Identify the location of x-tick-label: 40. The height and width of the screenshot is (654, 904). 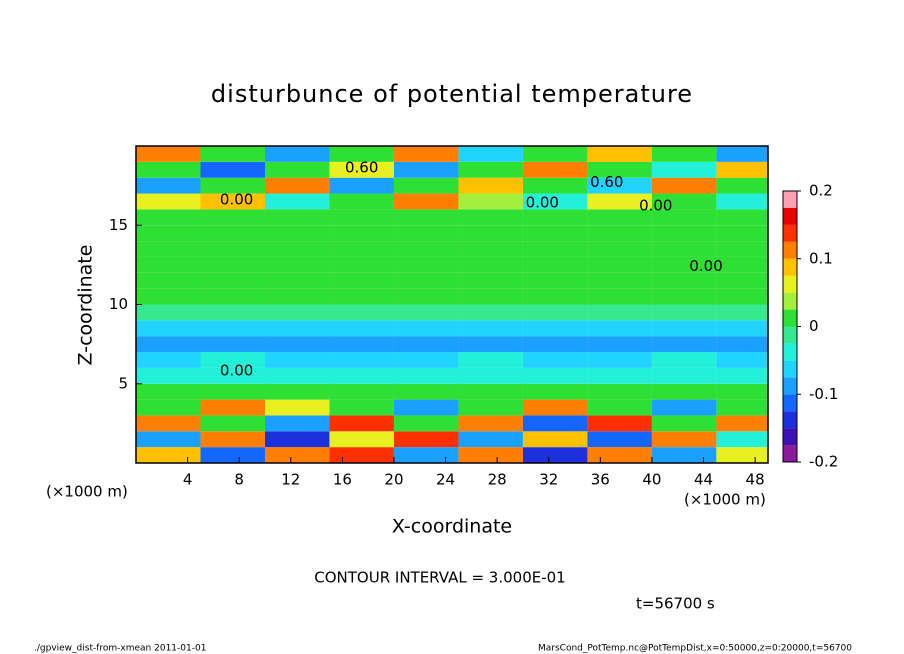
(651, 480).